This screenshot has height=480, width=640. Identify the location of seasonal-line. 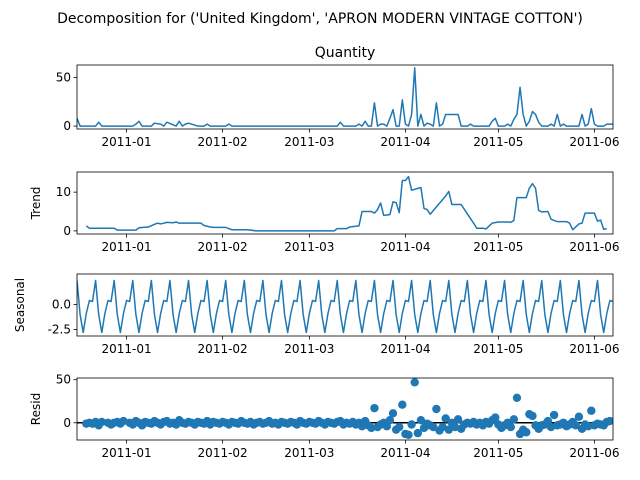
(345, 306).